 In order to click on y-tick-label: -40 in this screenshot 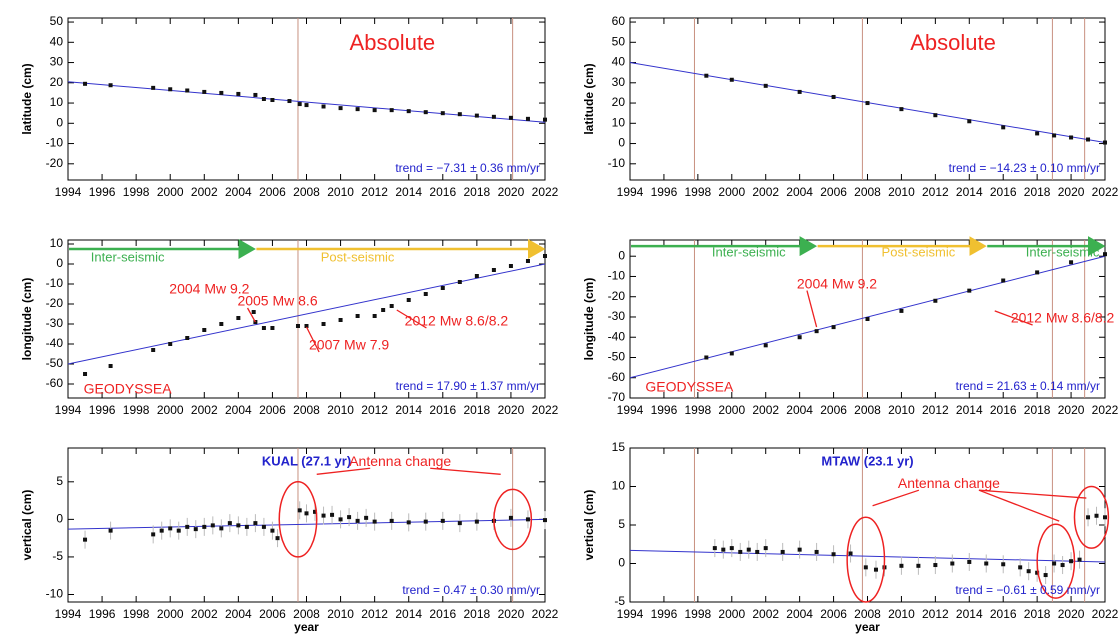, I will do `click(617, 336)`.